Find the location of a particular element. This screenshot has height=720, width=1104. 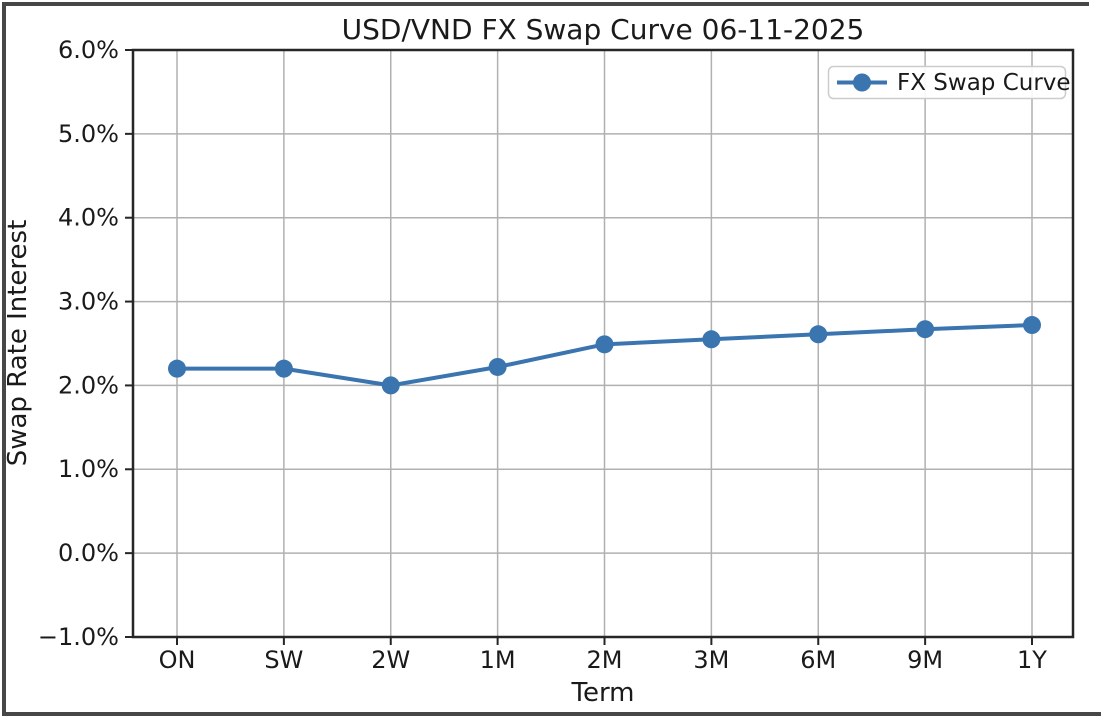

x-tick-labels: ON SW 2W 1M 2M 3M 6M 9M 1Y is located at coordinates (603, 660).